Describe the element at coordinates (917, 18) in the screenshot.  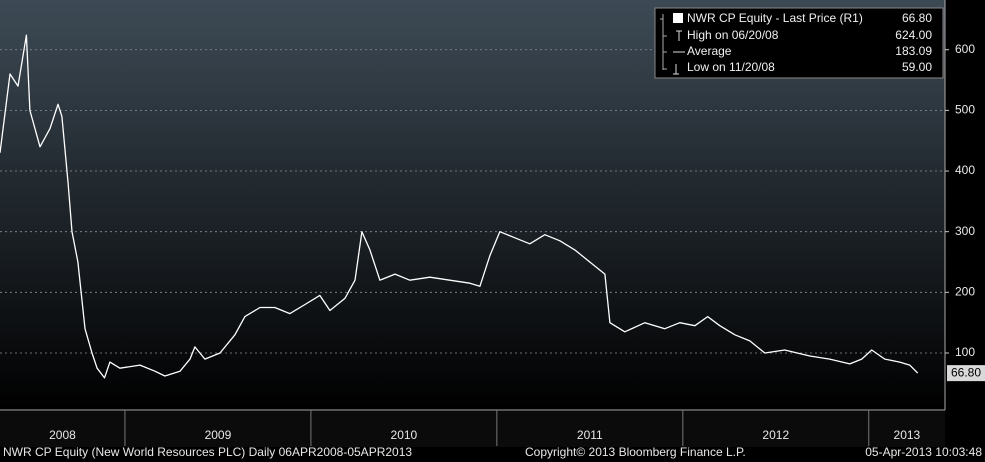
I see `legend-value: 66.80` at that location.